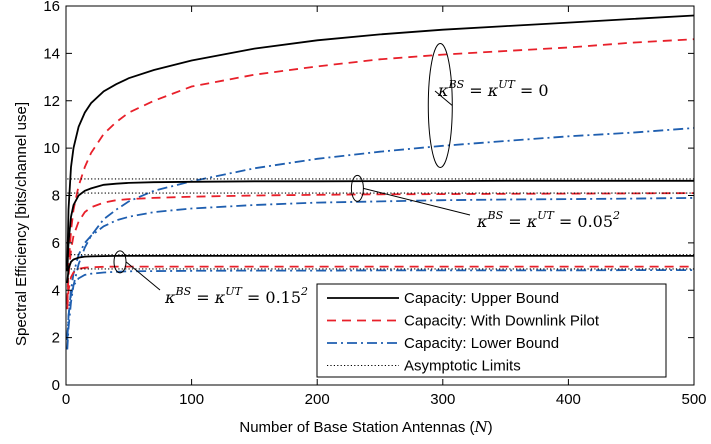  Describe the element at coordinates (352, 427) in the screenshot. I see `x-axis-title-text: Number of Base Station Antennas` at that location.